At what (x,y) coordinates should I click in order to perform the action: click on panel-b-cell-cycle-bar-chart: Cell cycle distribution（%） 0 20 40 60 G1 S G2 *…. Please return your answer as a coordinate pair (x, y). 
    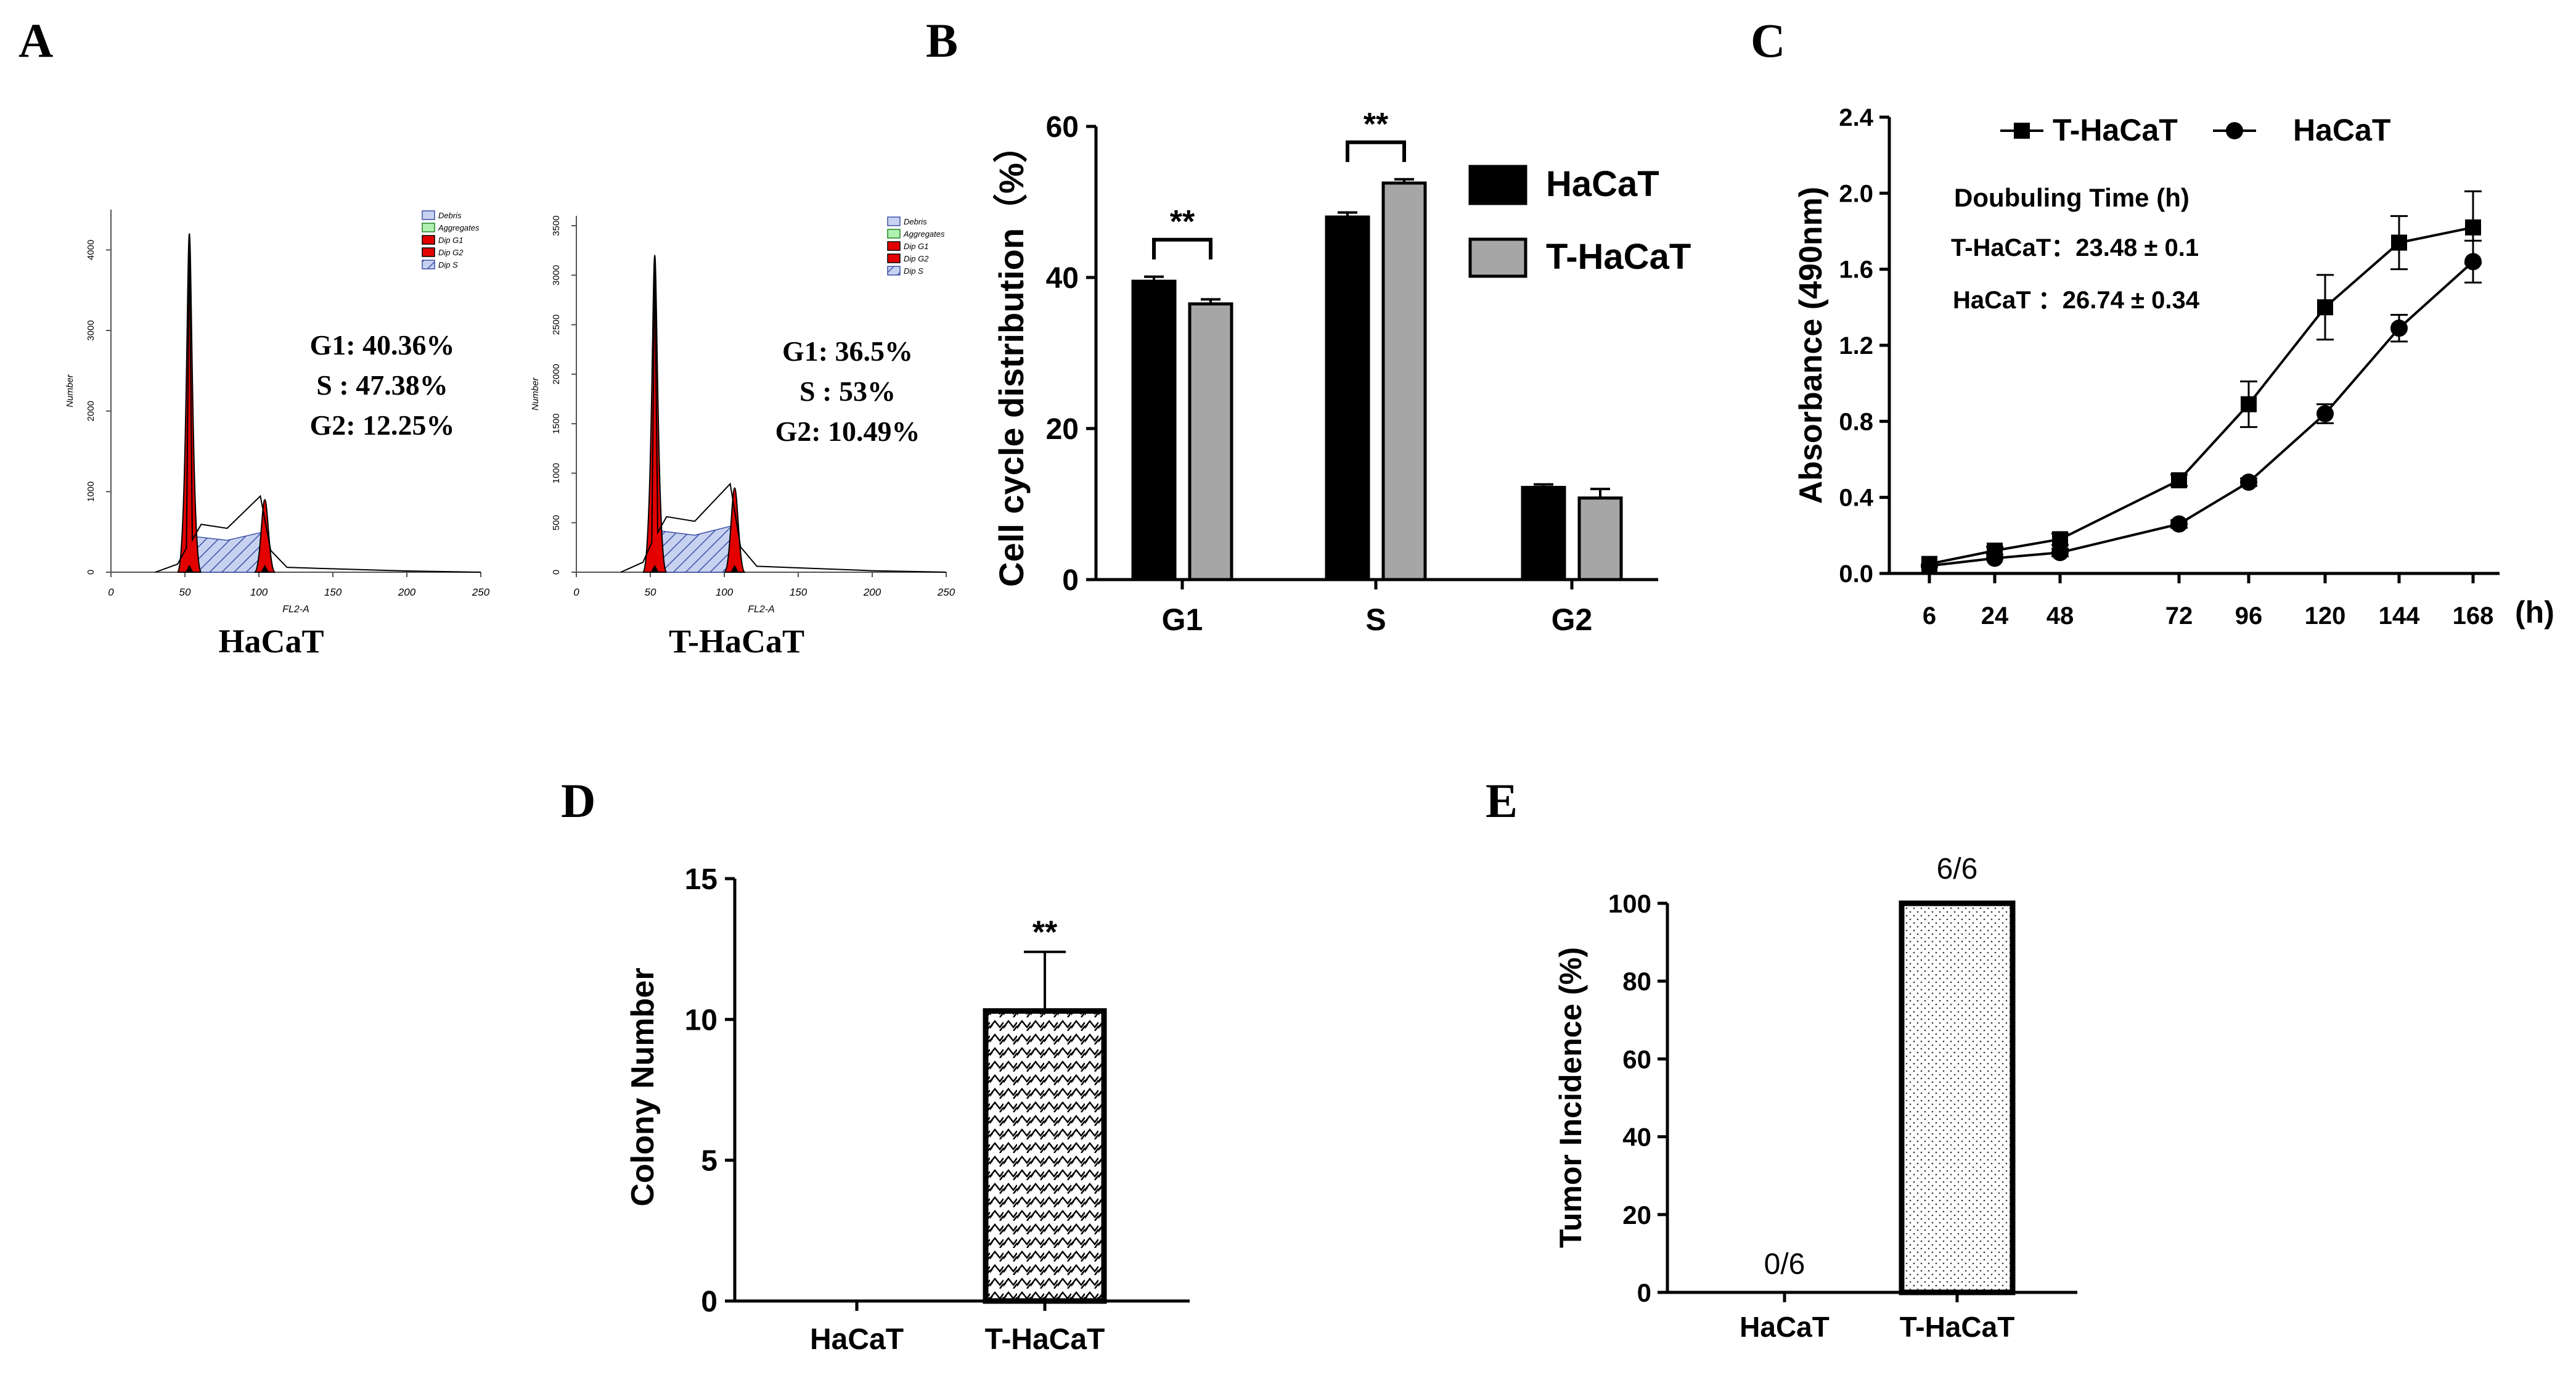
    Looking at the image, I should click on (1341, 372).